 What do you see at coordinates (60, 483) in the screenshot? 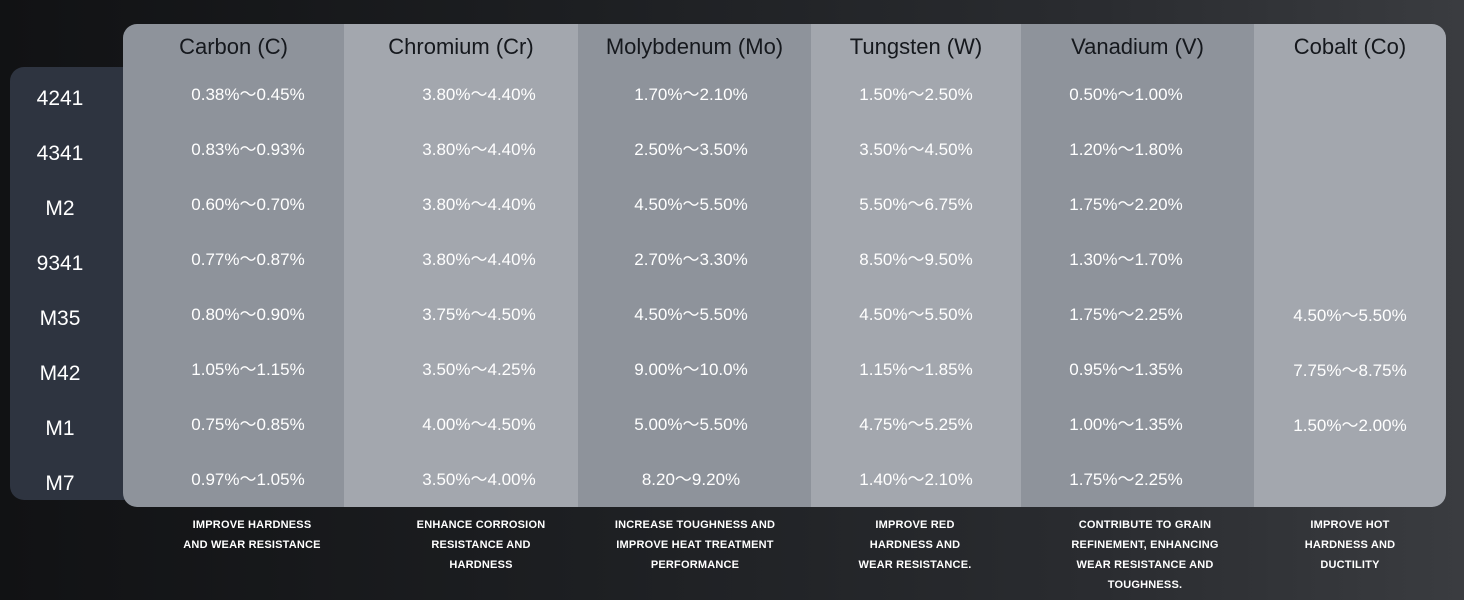
I see `grade-label: M7` at bounding box center [60, 483].